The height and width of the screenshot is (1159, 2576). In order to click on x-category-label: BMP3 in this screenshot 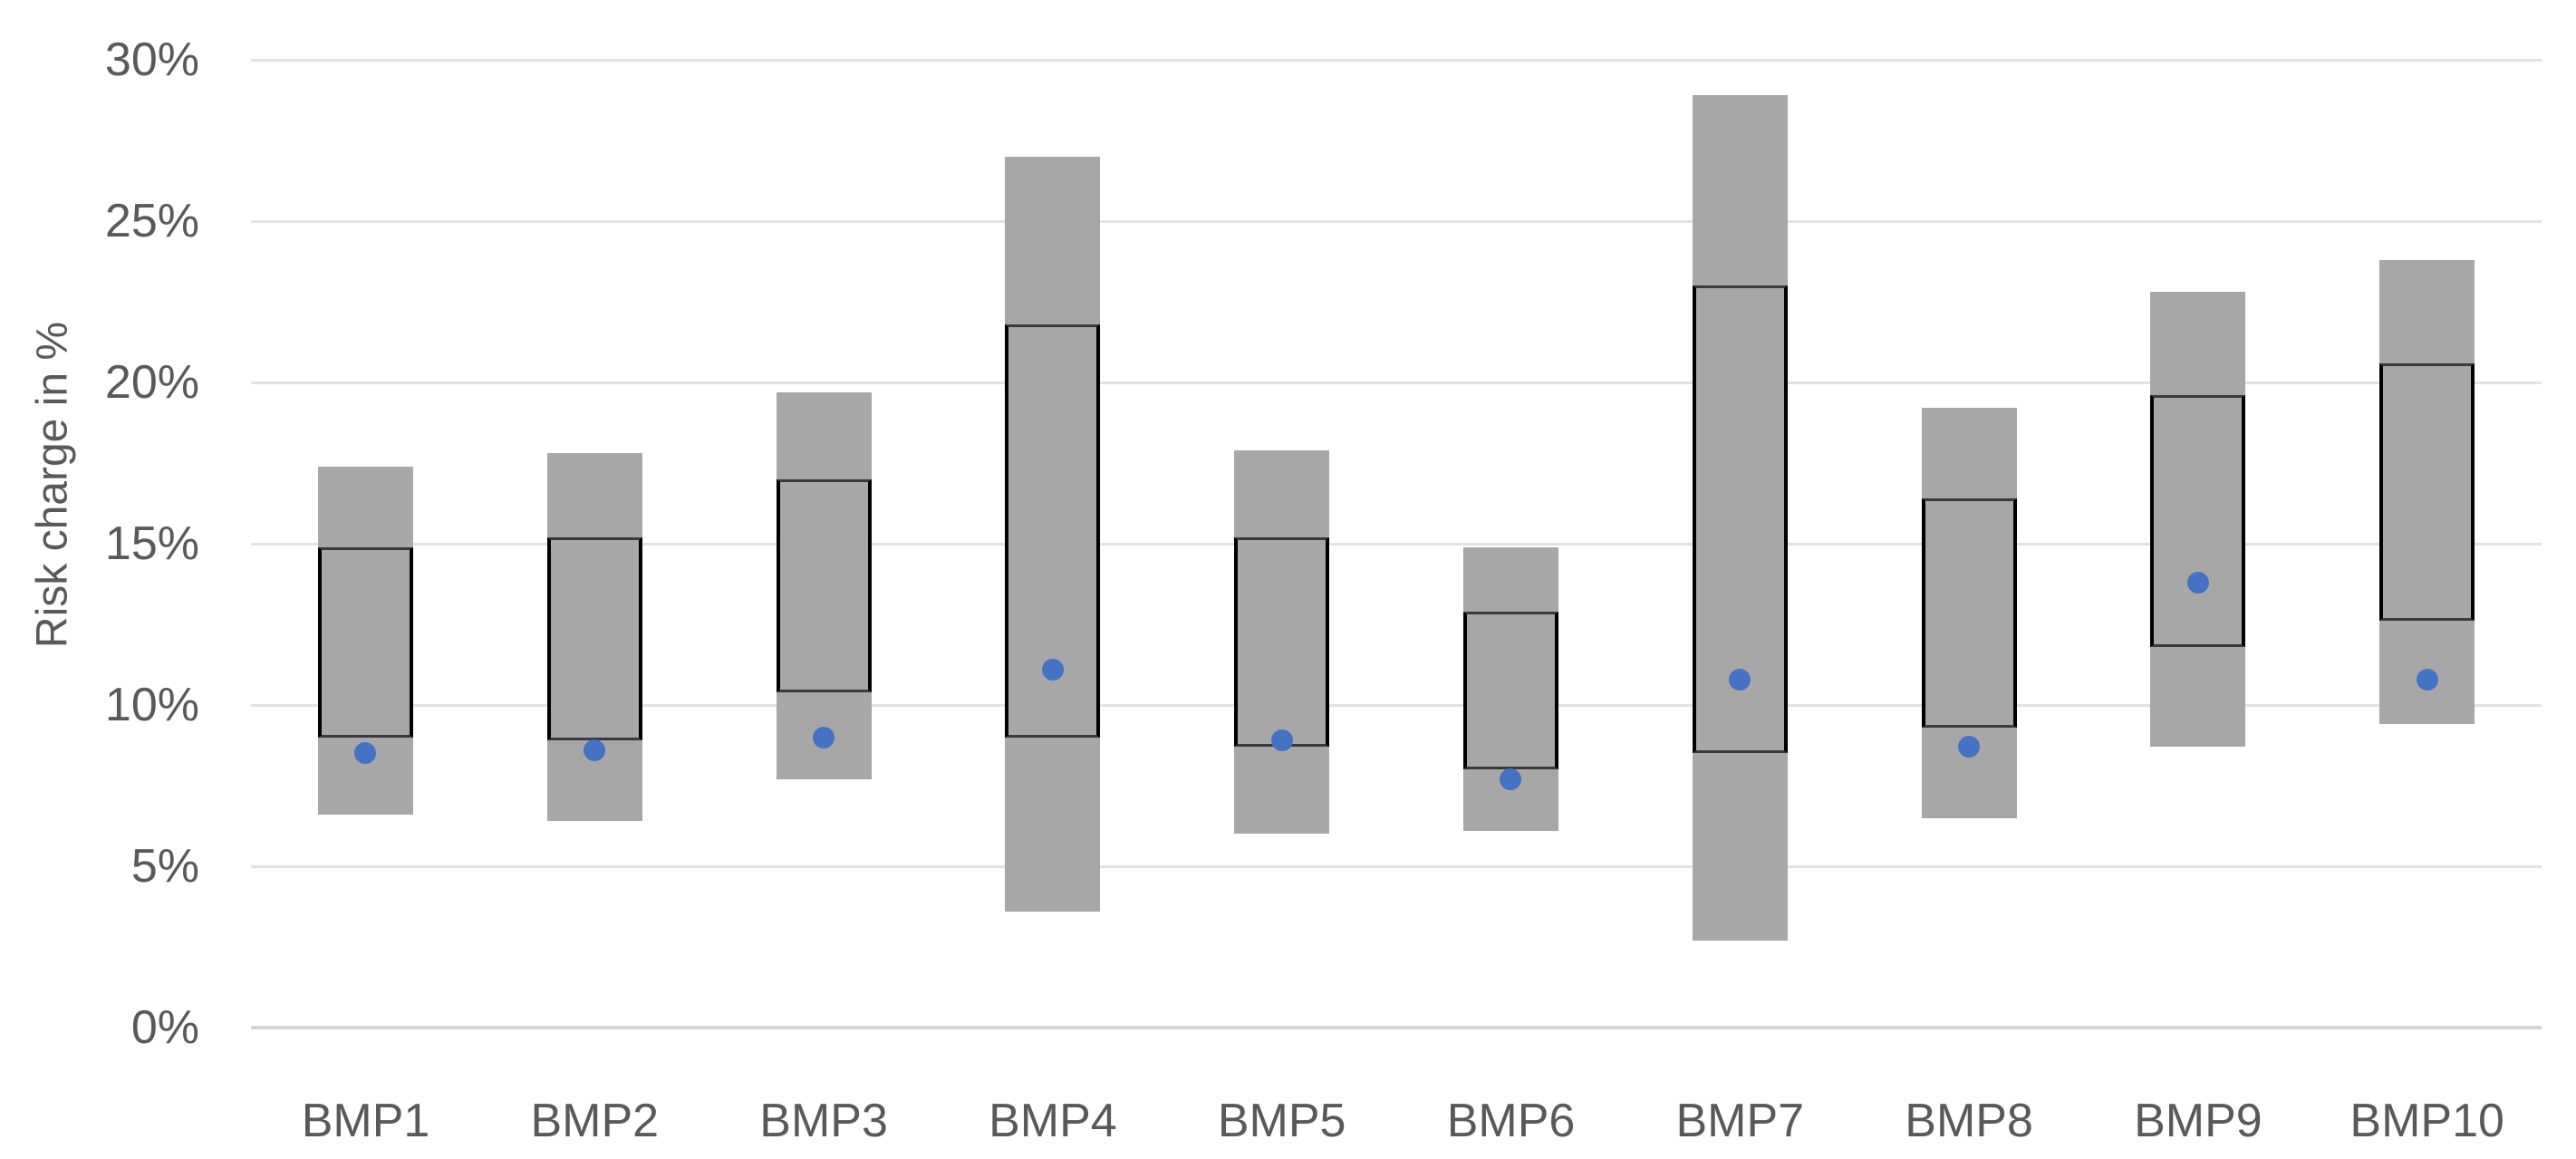, I will do `click(823, 1121)`.